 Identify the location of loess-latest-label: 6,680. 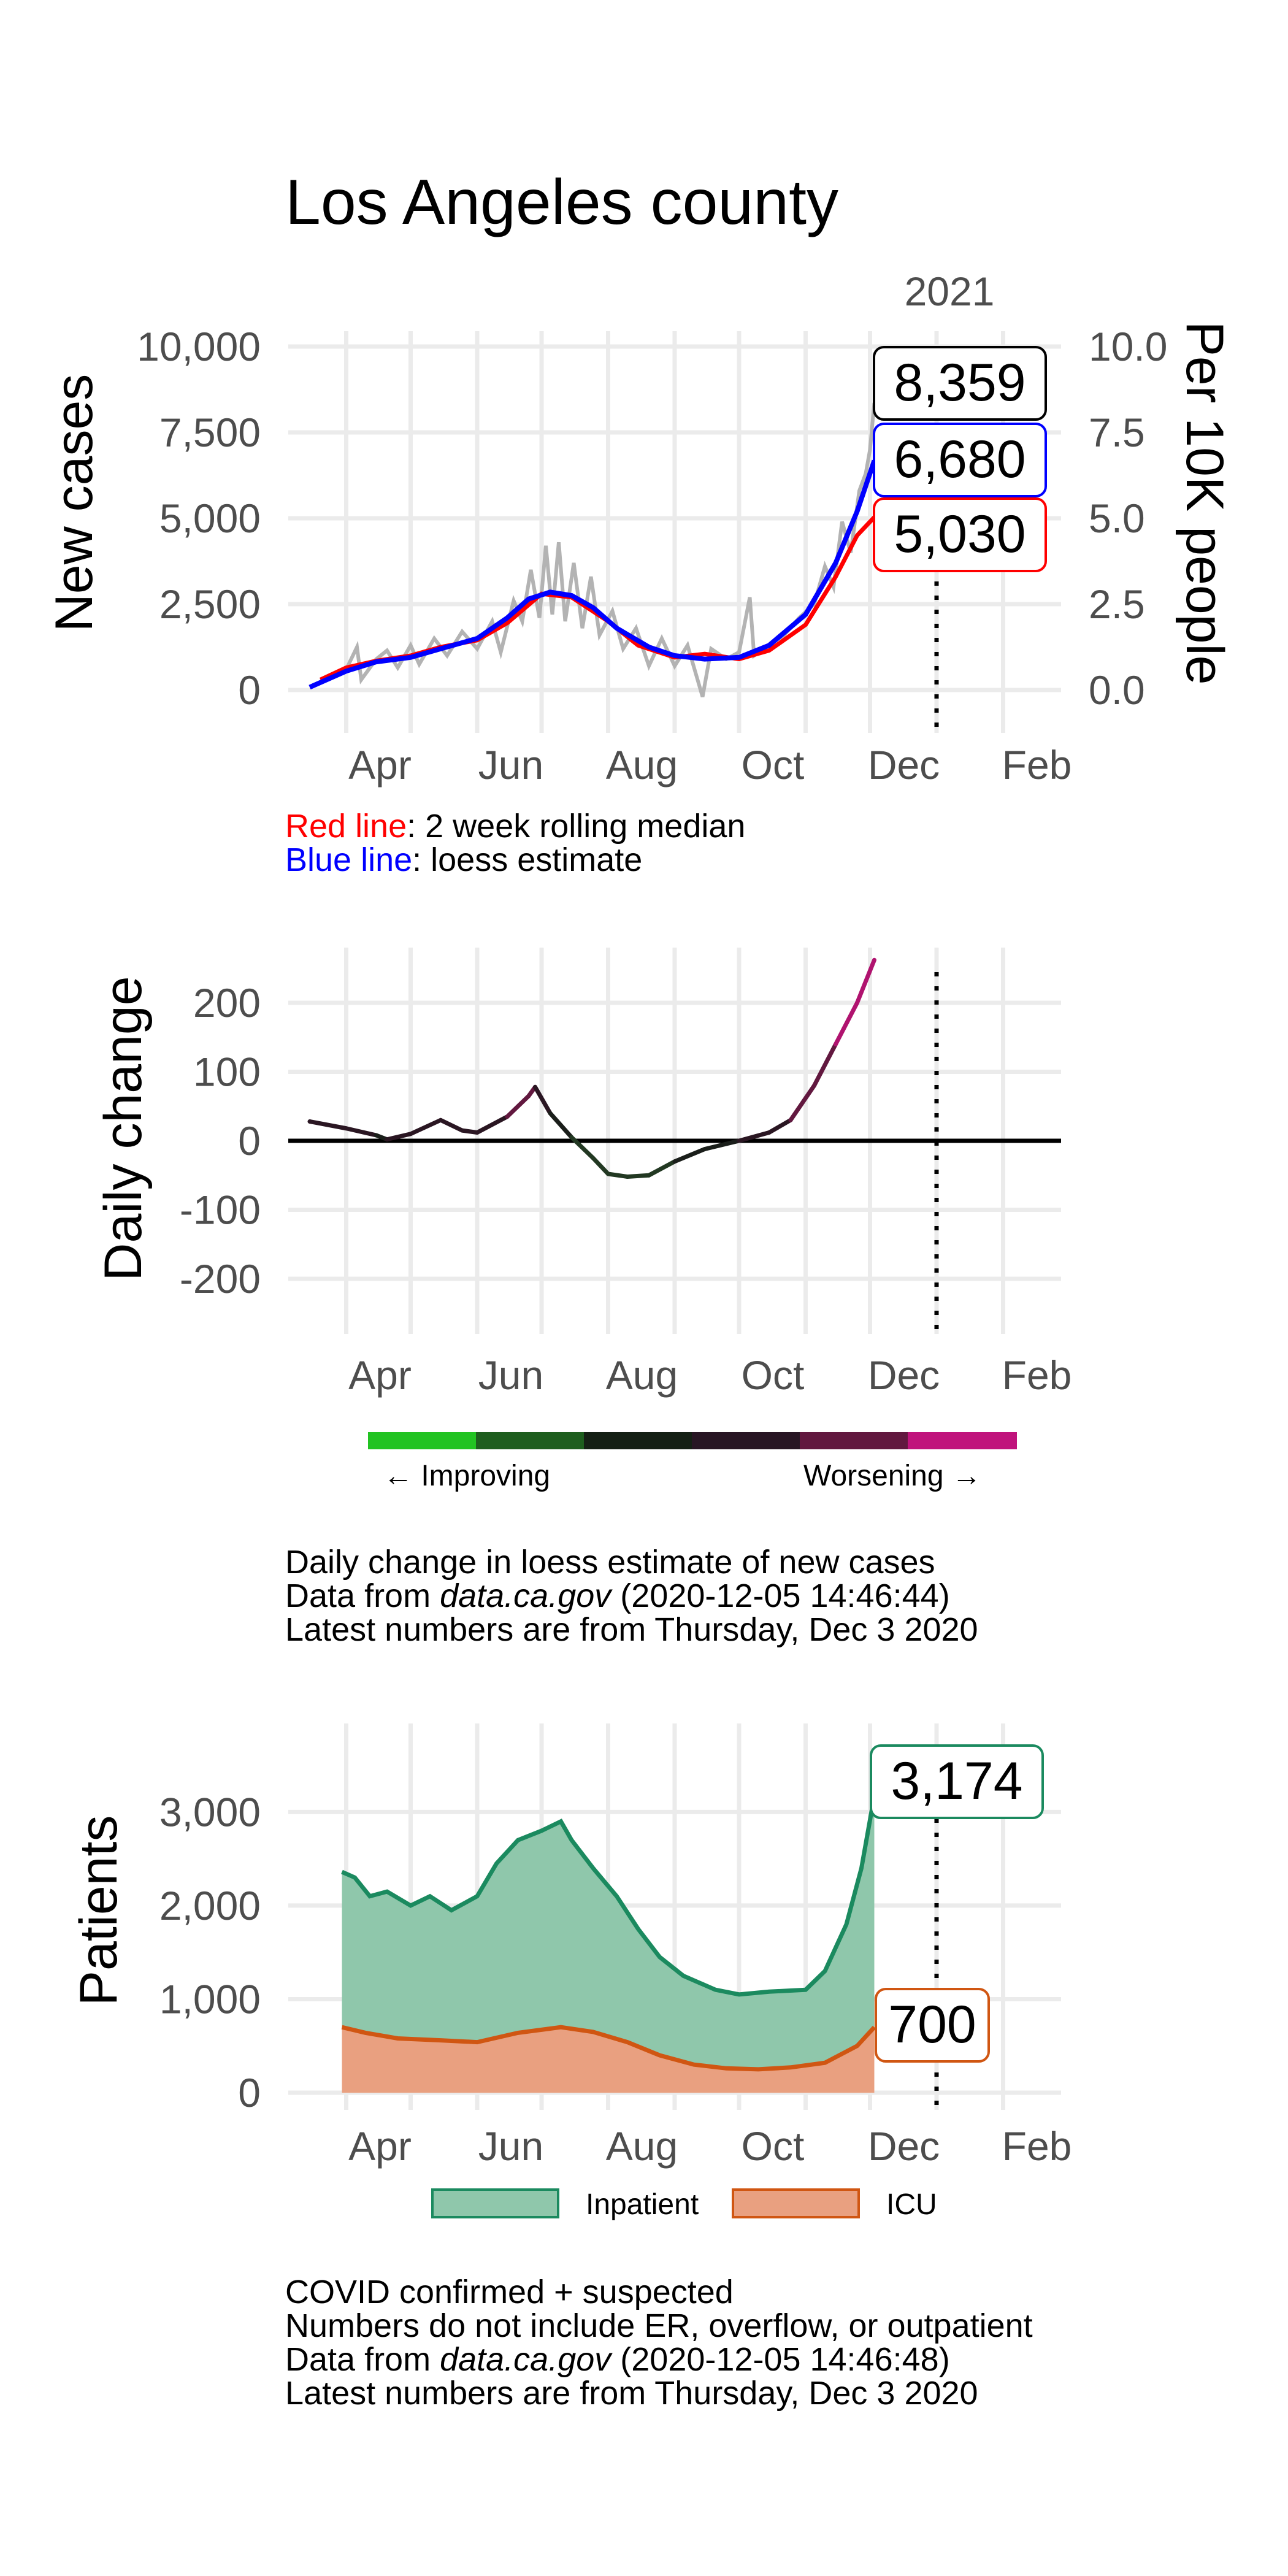
(959, 459).